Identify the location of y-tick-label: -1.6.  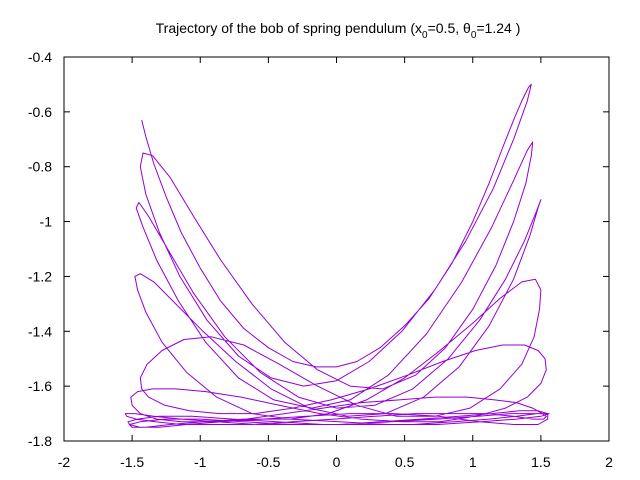
(40, 386).